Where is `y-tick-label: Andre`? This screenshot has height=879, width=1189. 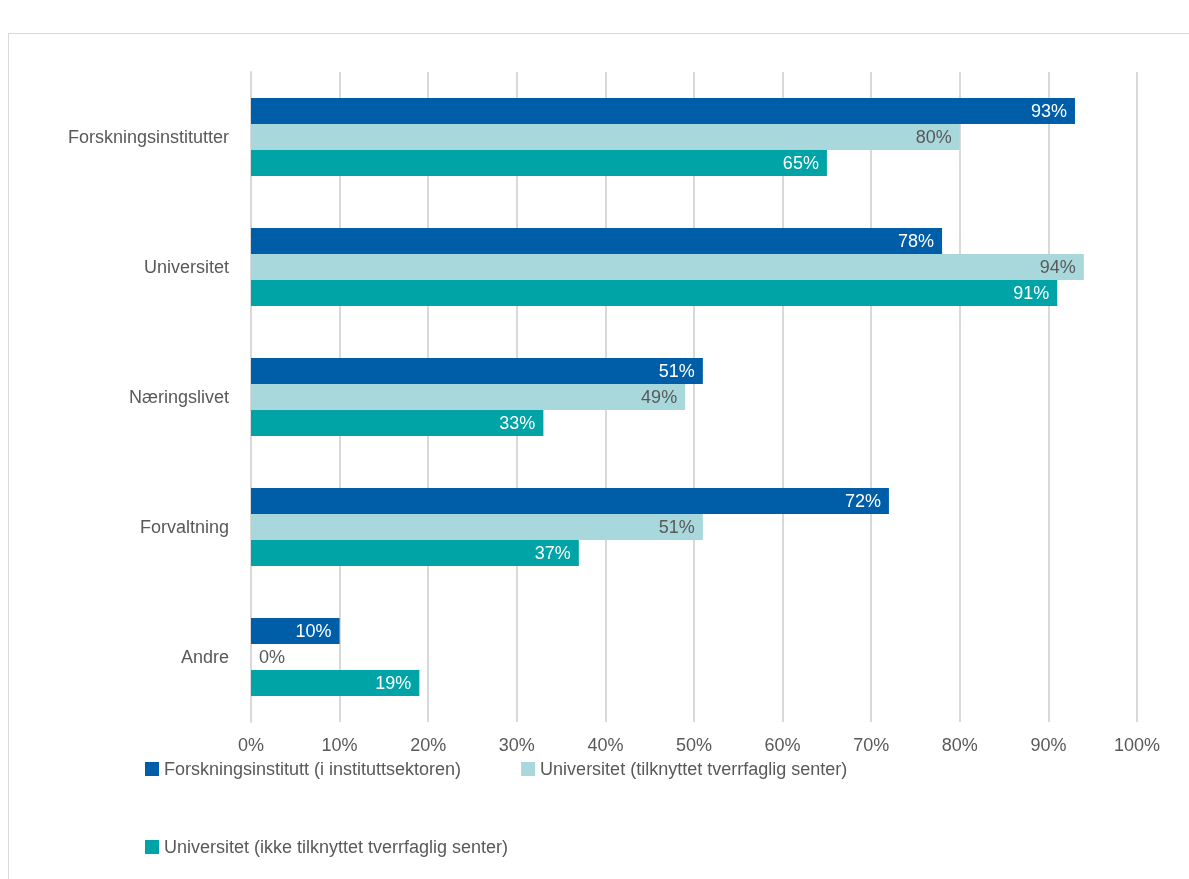
y-tick-label: Andre is located at coordinates (204, 657).